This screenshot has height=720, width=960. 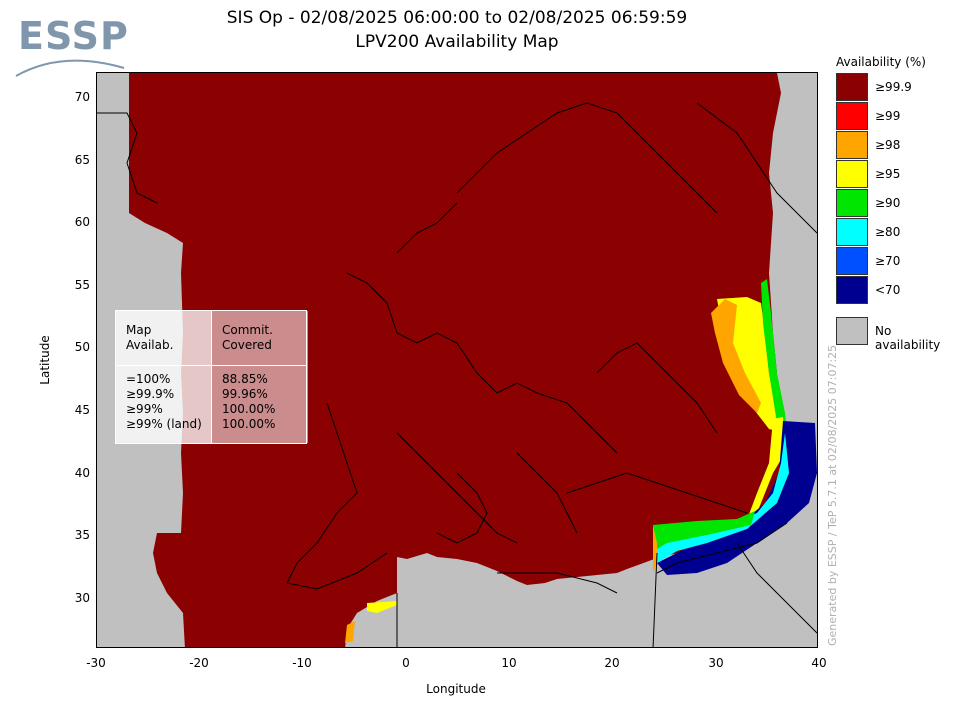 I want to click on availability-region-green, so click(x=774, y=356).